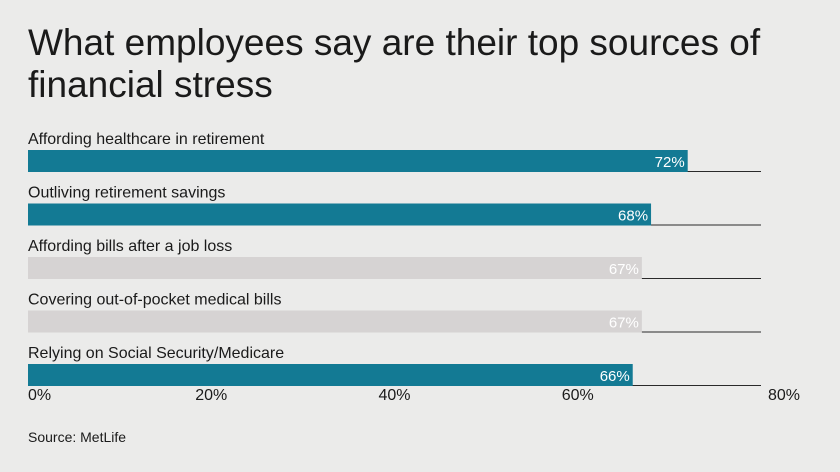 This screenshot has width=840, height=472. I want to click on source-note: Source: MetLife, so click(77, 437).